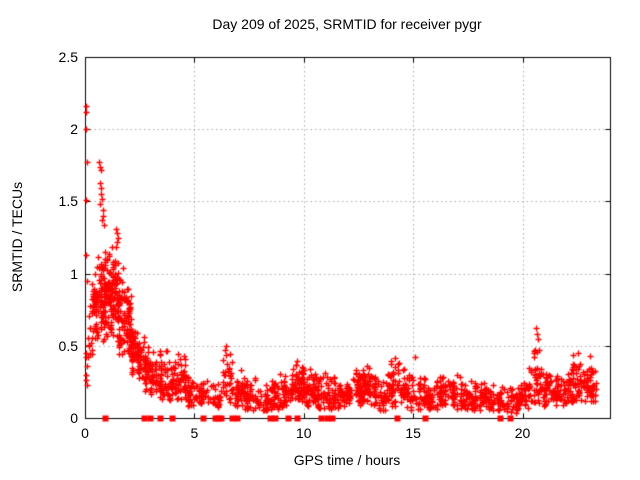  I want to click on y-tick-label: 0.5, so click(68, 345).